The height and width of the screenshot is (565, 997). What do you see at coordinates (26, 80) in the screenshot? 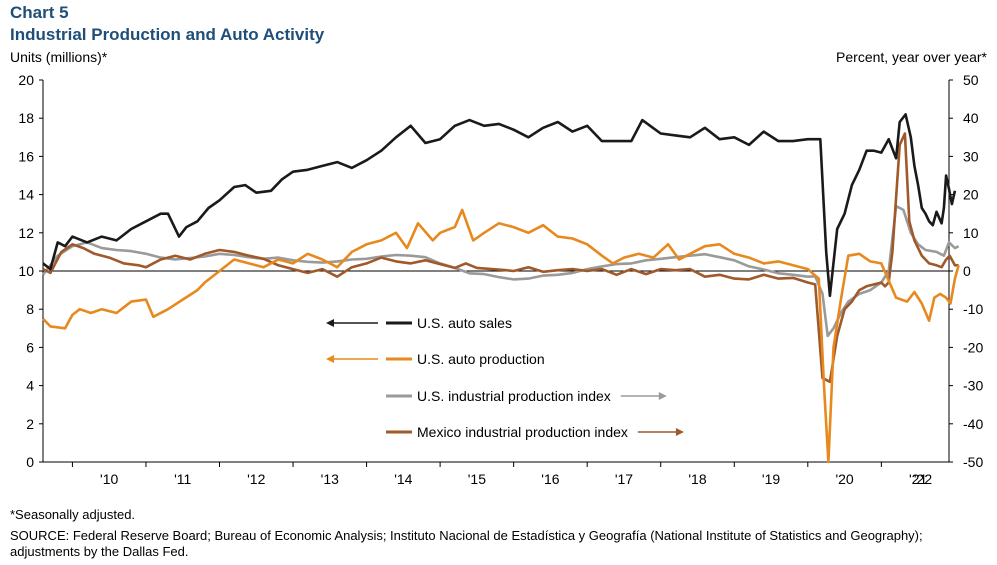
I see `left-tick-label: 20` at bounding box center [26, 80].